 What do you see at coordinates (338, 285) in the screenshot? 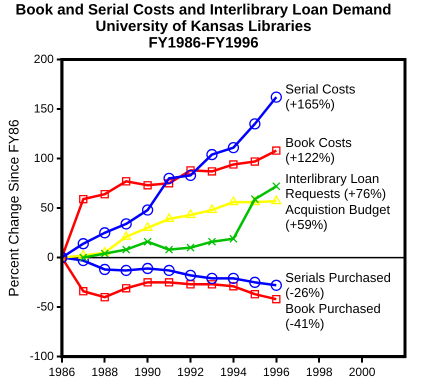
I see `series-label: Serials Purchased (-26%)` at bounding box center [338, 285].